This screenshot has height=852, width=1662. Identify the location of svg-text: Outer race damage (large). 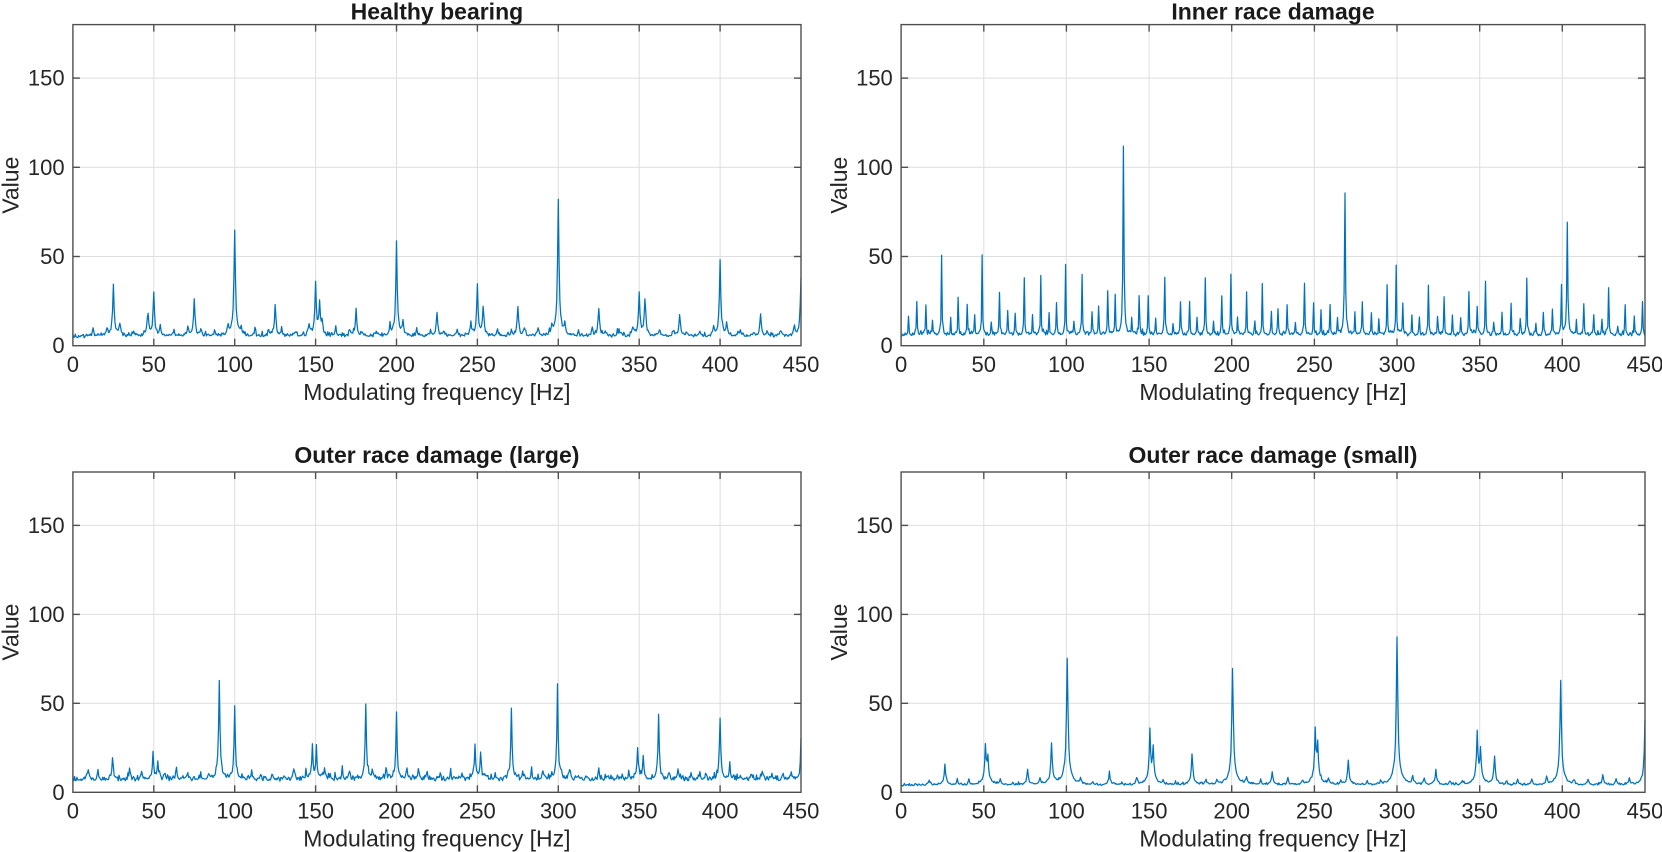
(436, 455).